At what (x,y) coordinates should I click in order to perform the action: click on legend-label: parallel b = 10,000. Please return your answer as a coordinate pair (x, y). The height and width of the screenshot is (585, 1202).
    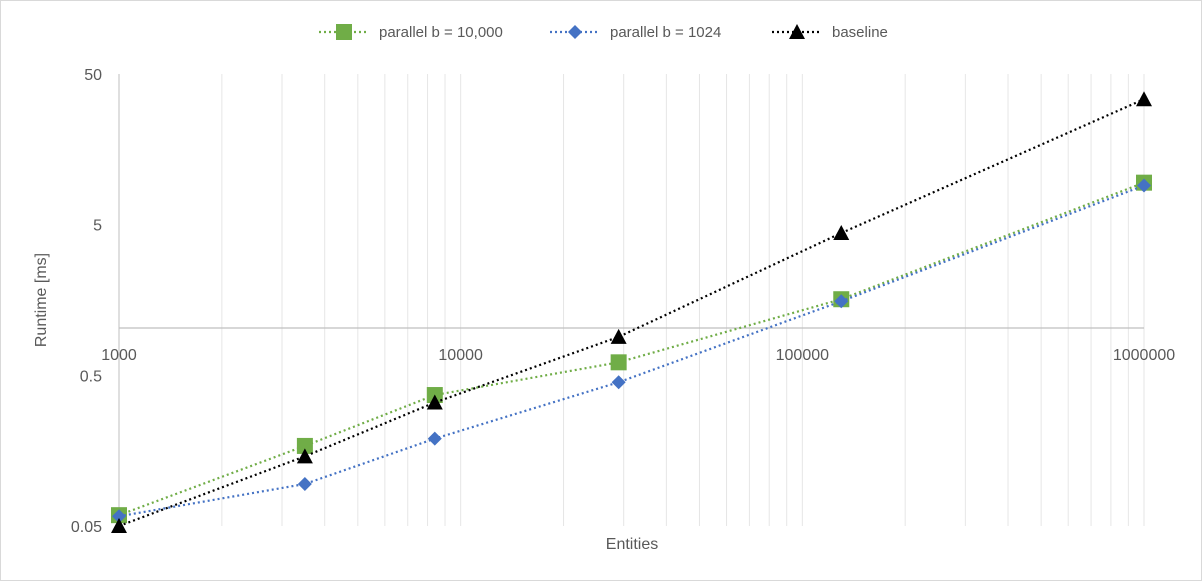
    Looking at the image, I should click on (441, 32).